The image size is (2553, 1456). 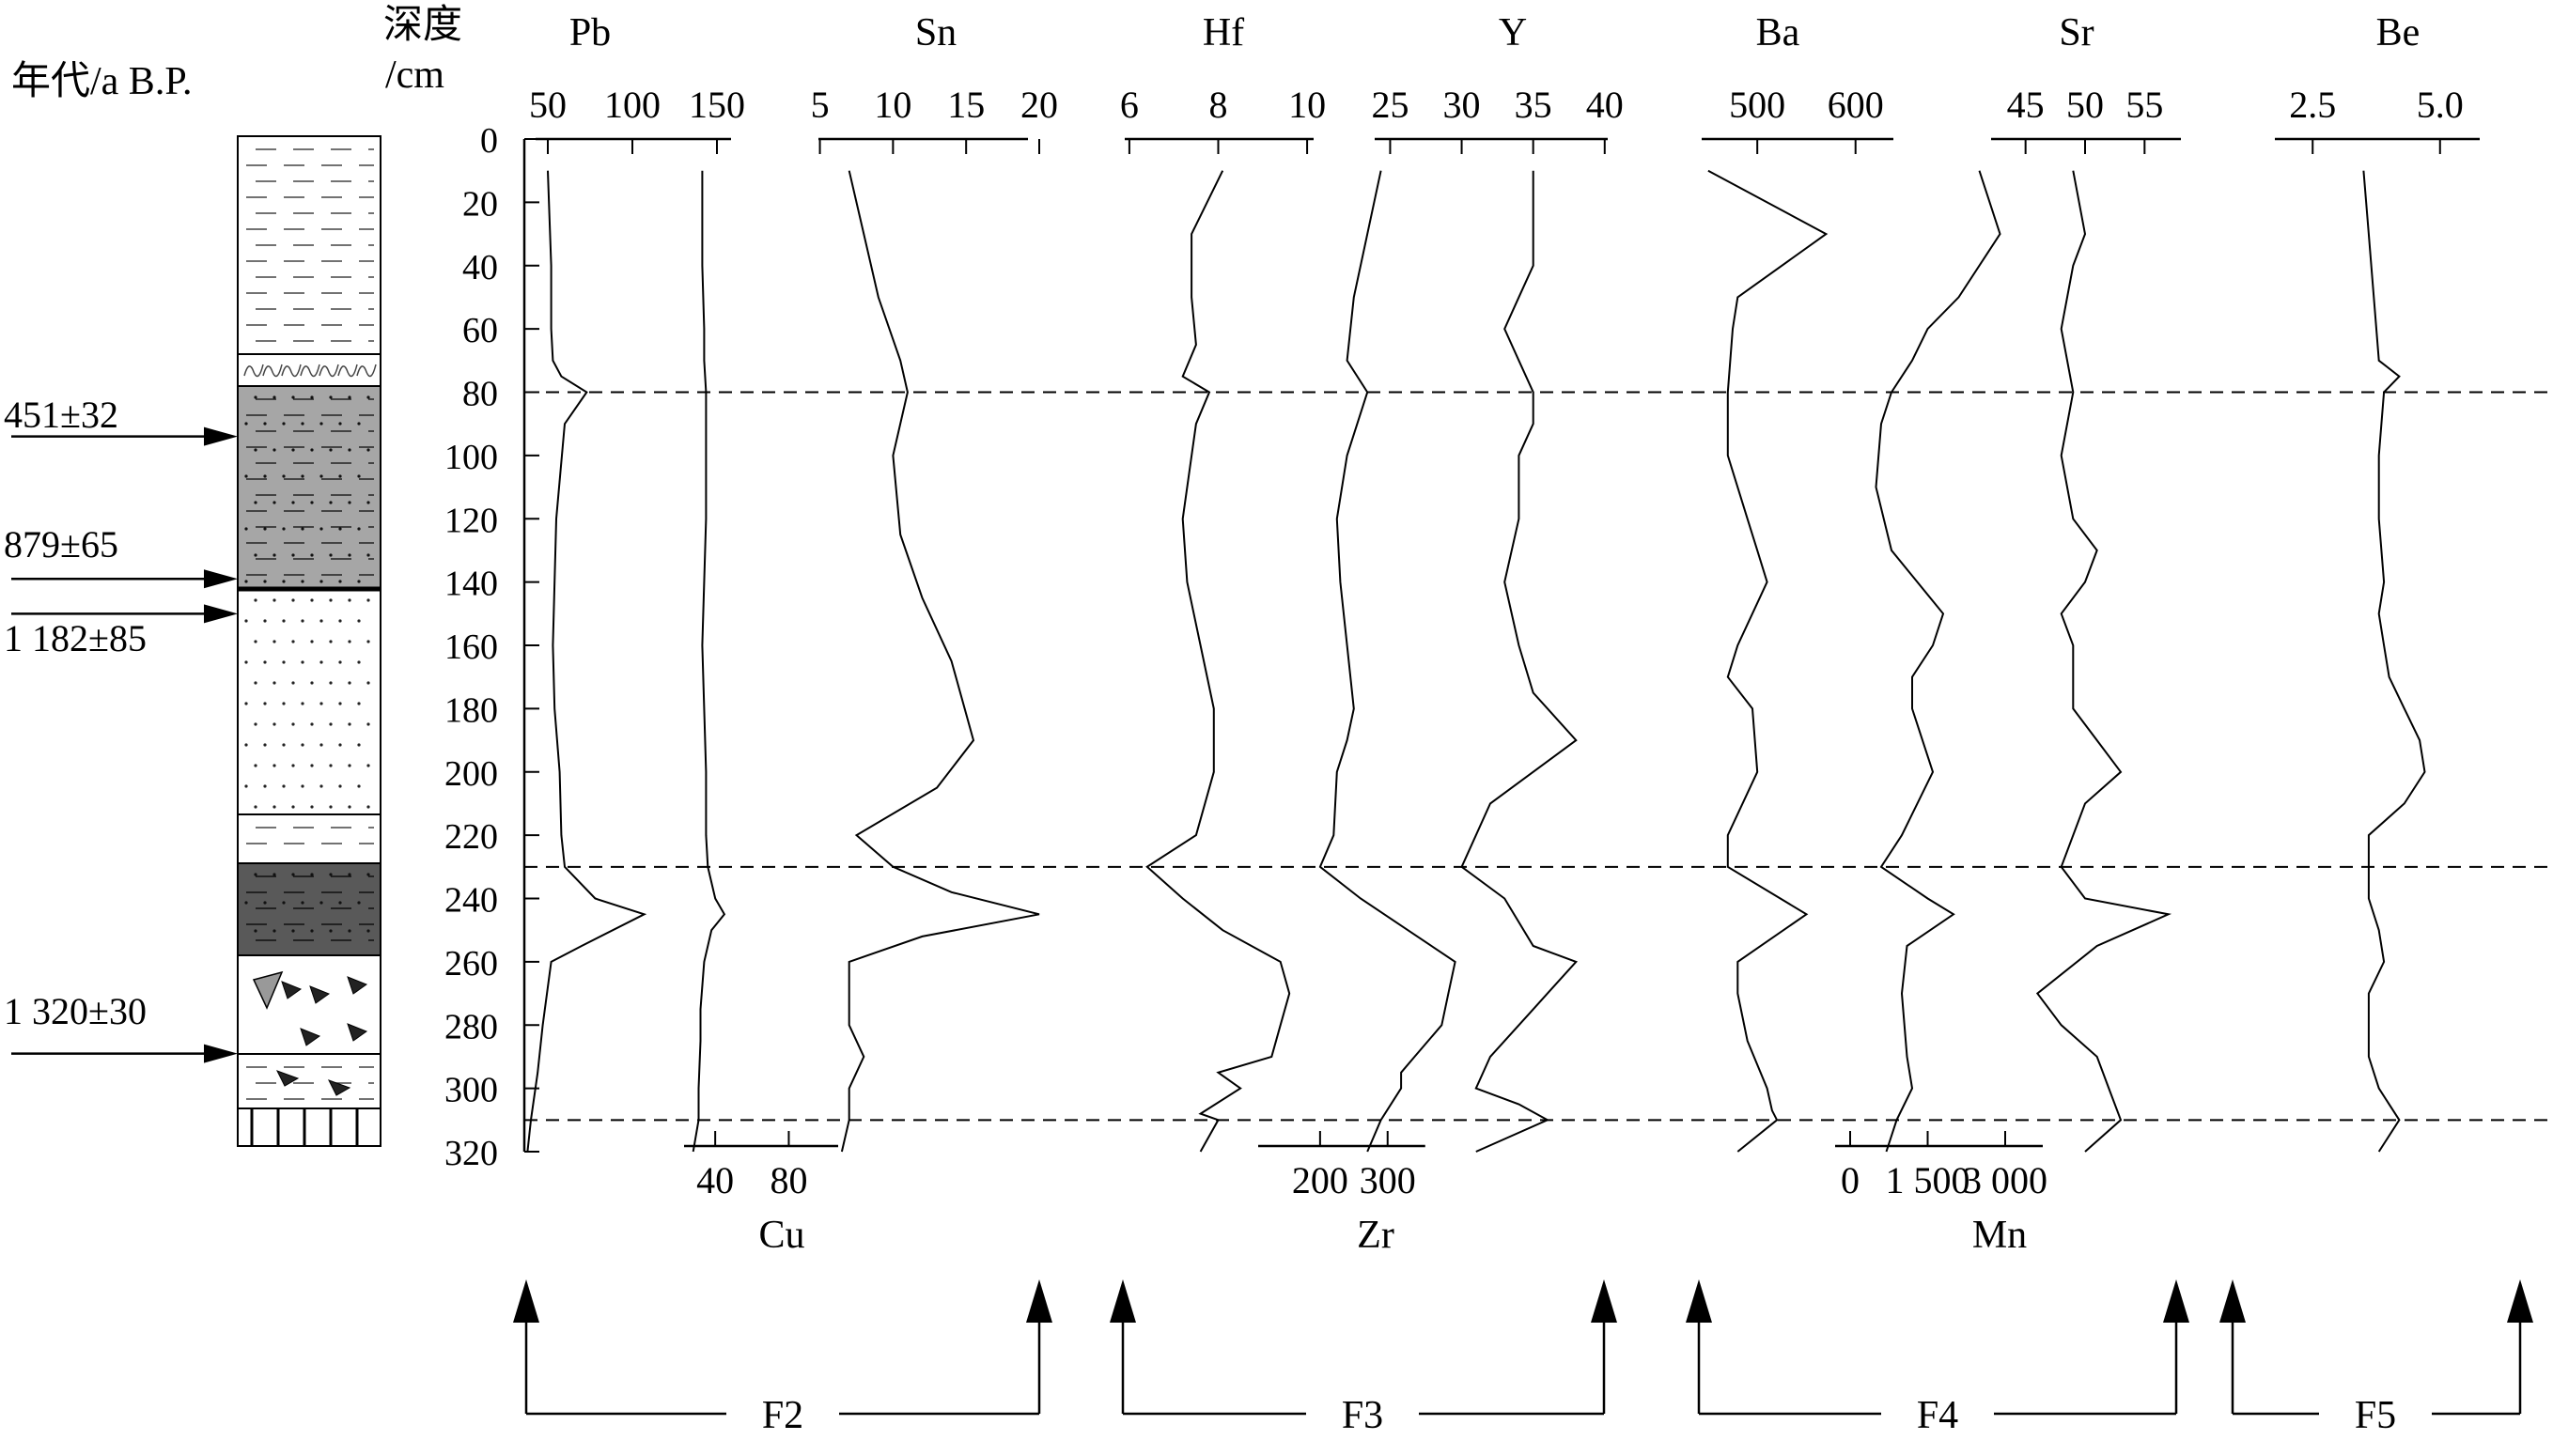 I want to click on axis-tick-label: 10, so click(x=1307, y=105).